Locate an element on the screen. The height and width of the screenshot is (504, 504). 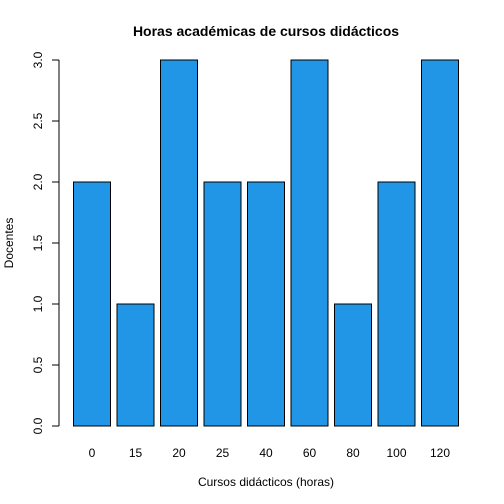
x-tick-labels: 0 15 20 25 40 60 80 100 120 is located at coordinates (270, 453).